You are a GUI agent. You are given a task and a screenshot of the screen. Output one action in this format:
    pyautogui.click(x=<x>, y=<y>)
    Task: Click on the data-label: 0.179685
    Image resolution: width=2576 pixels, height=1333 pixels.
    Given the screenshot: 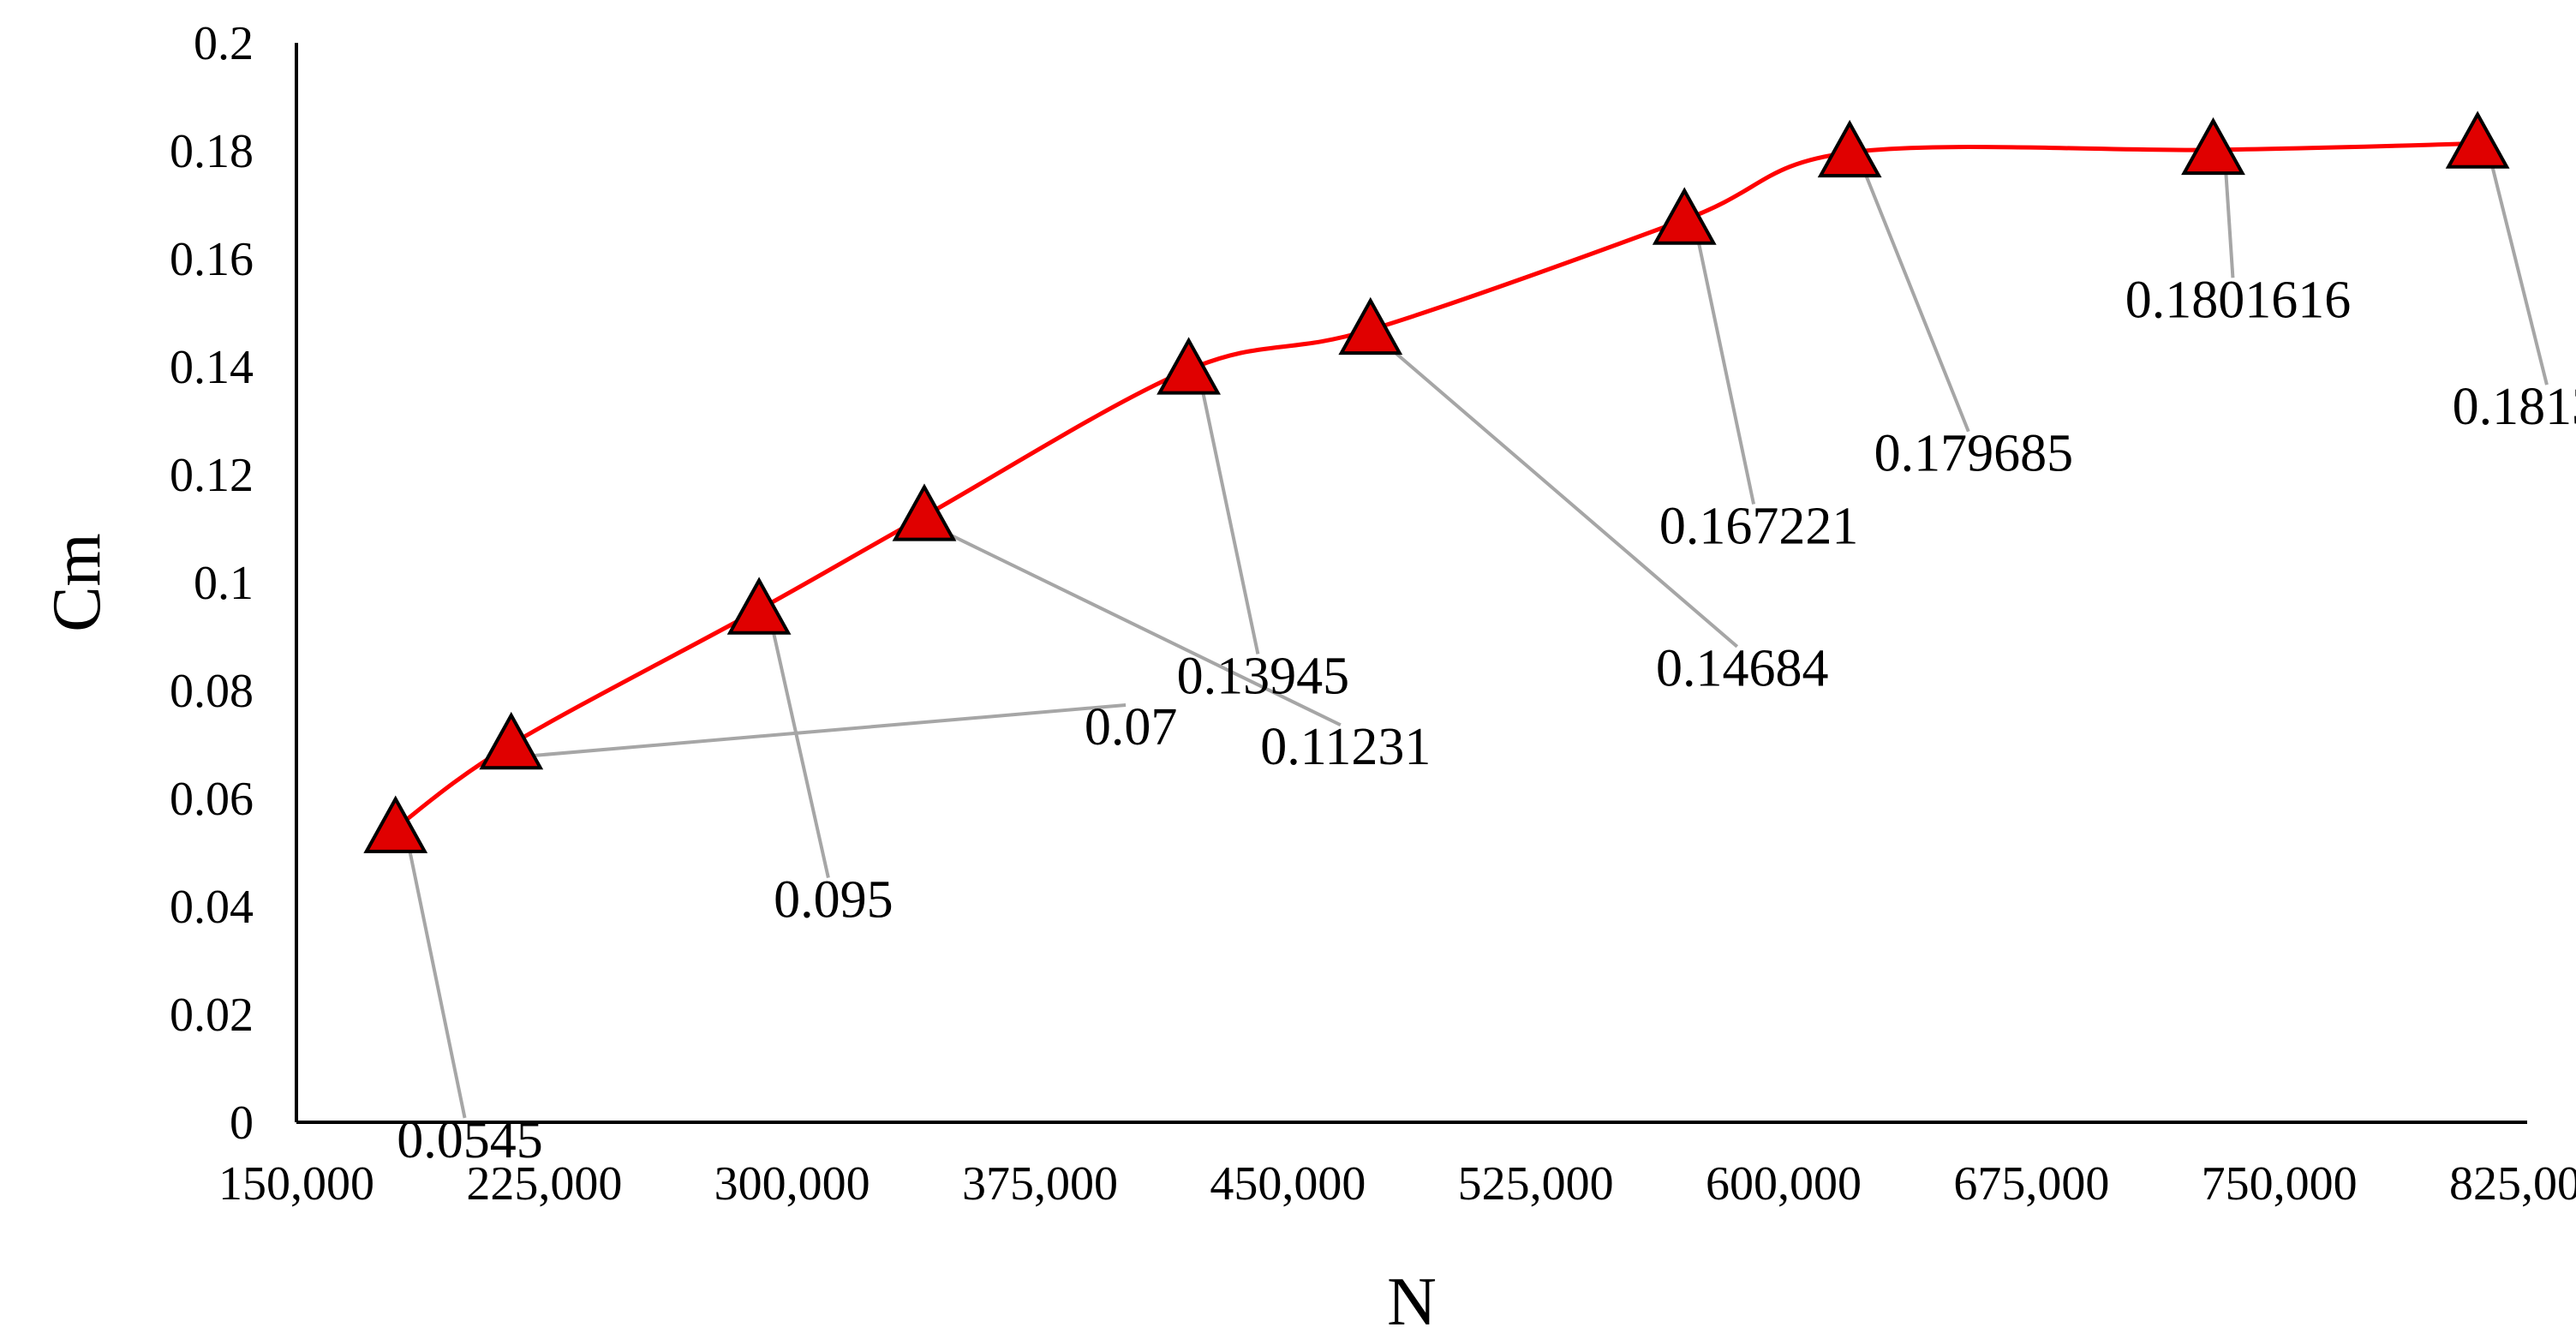 What is the action you would take?
    pyautogui.click(x=1974, y=454)
    